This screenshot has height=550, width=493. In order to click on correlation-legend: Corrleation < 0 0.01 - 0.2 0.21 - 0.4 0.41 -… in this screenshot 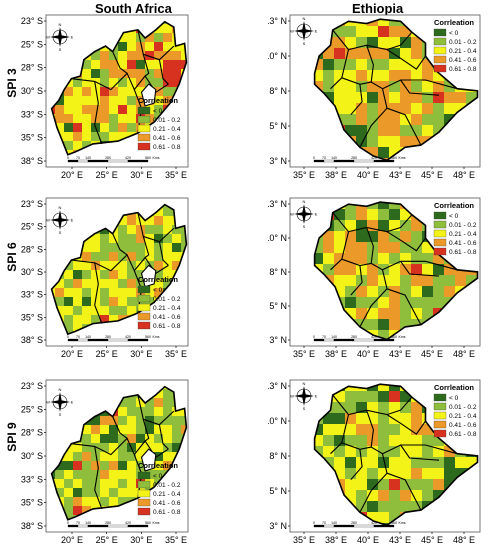, I will do `click(455, 228)`.